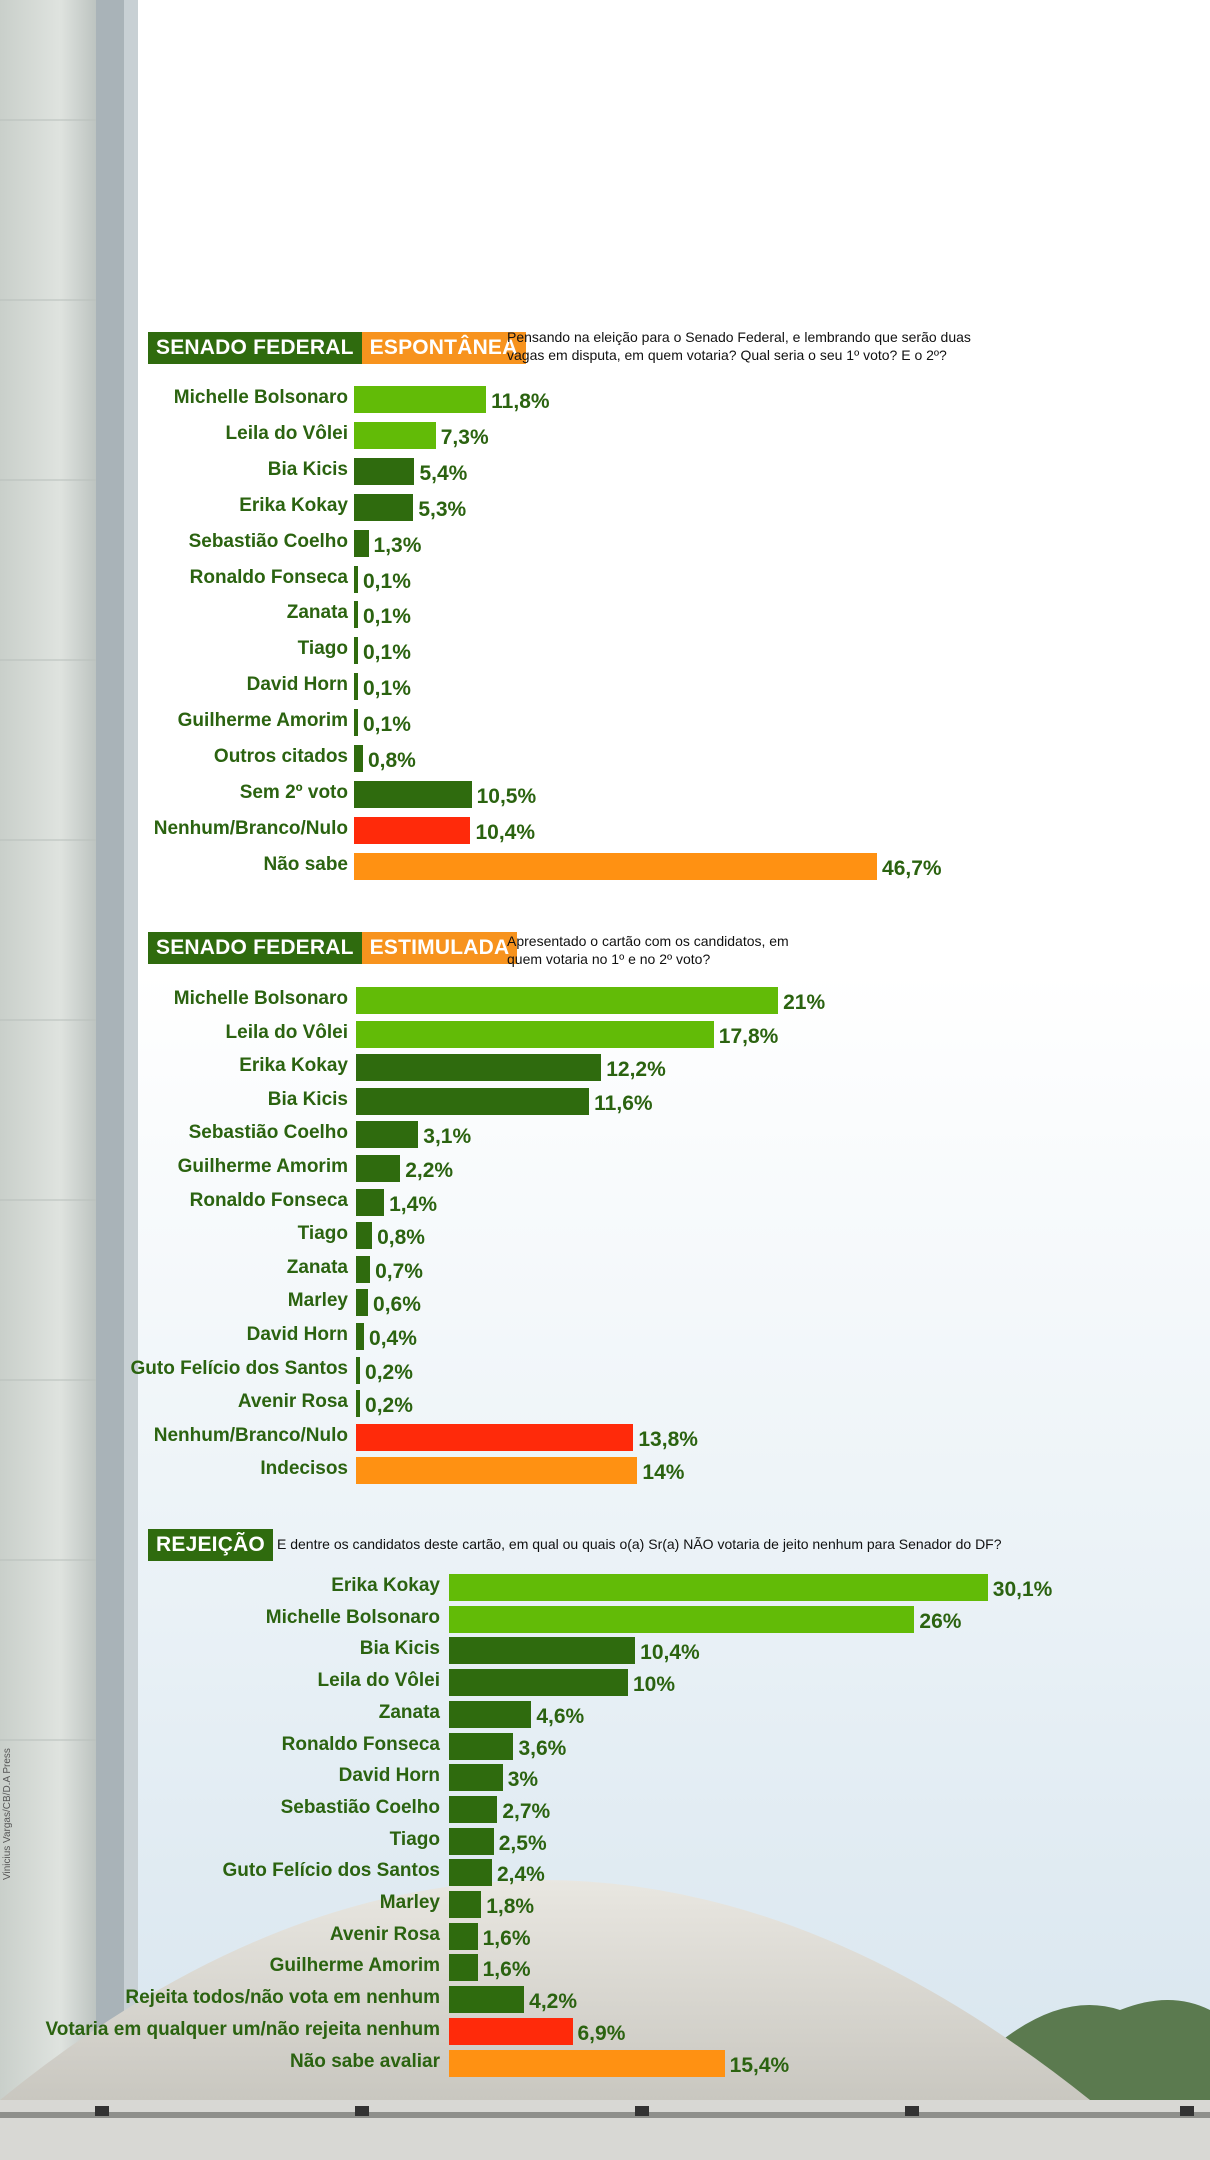  I want to click on bar-row: Zanata 0,7%, so click(605, 1268).